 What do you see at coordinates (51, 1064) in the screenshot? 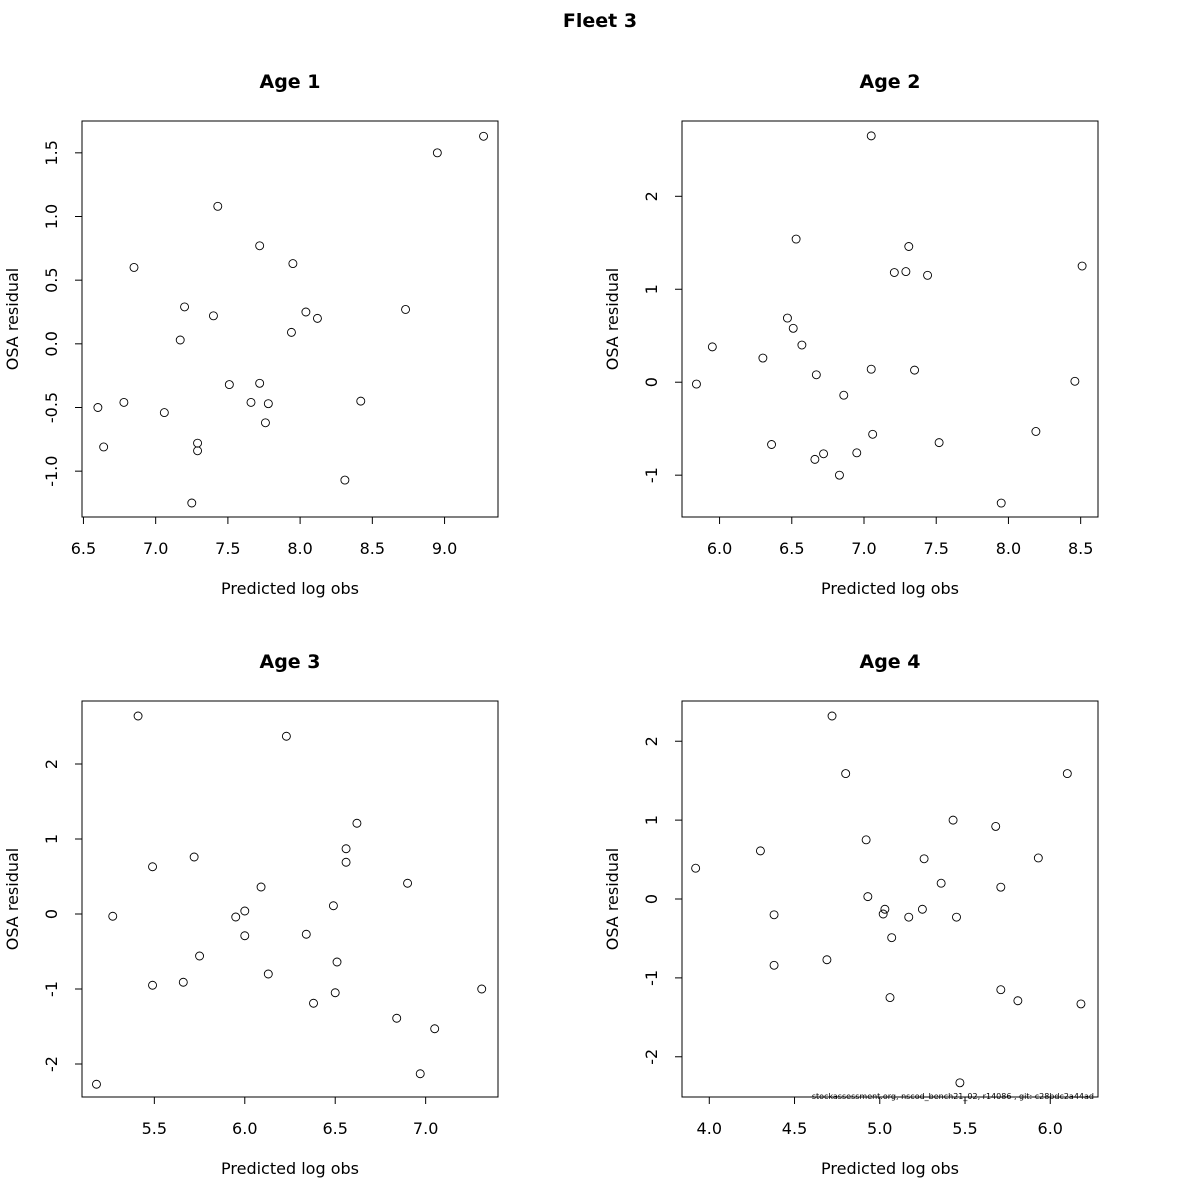
I see `y-tick-label: -2` at bounding box center [51, 1064].